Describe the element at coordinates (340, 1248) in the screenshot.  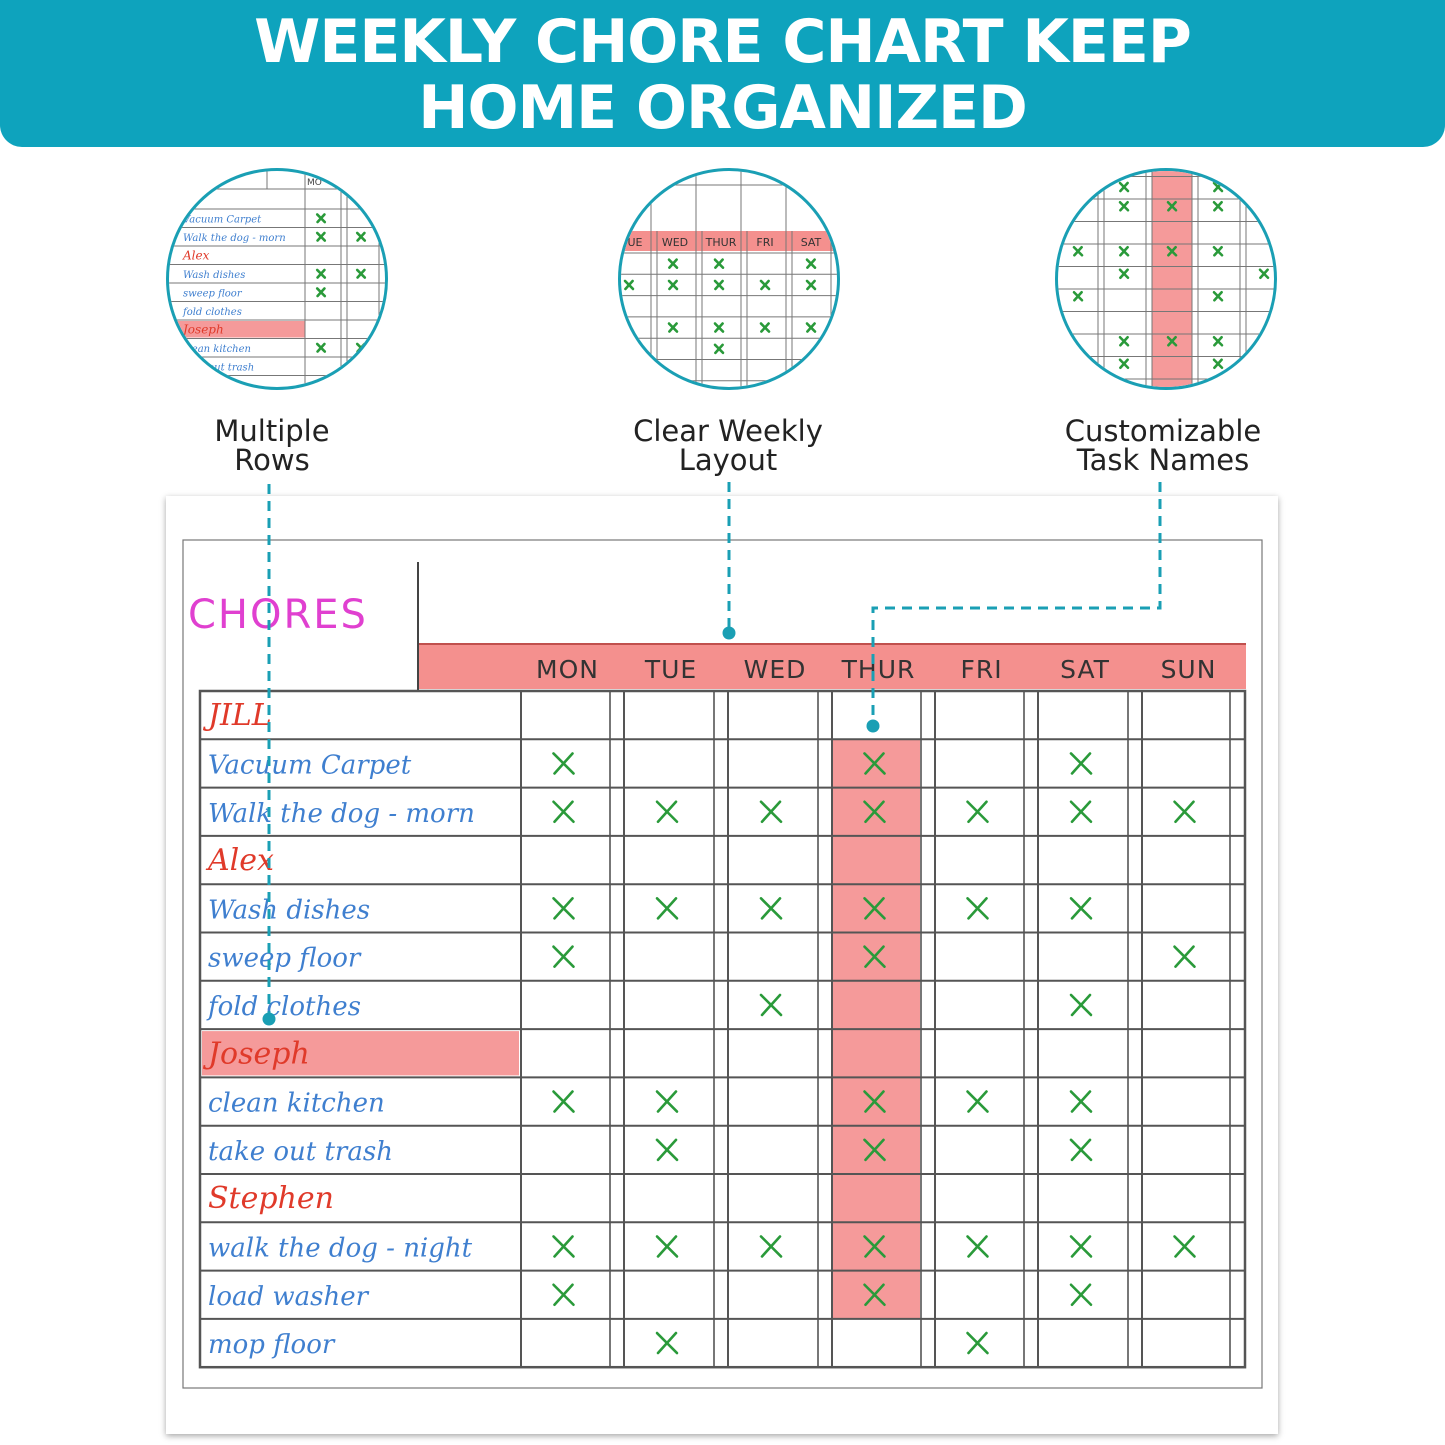
I see `task-name: walk the dog - night` at that location.